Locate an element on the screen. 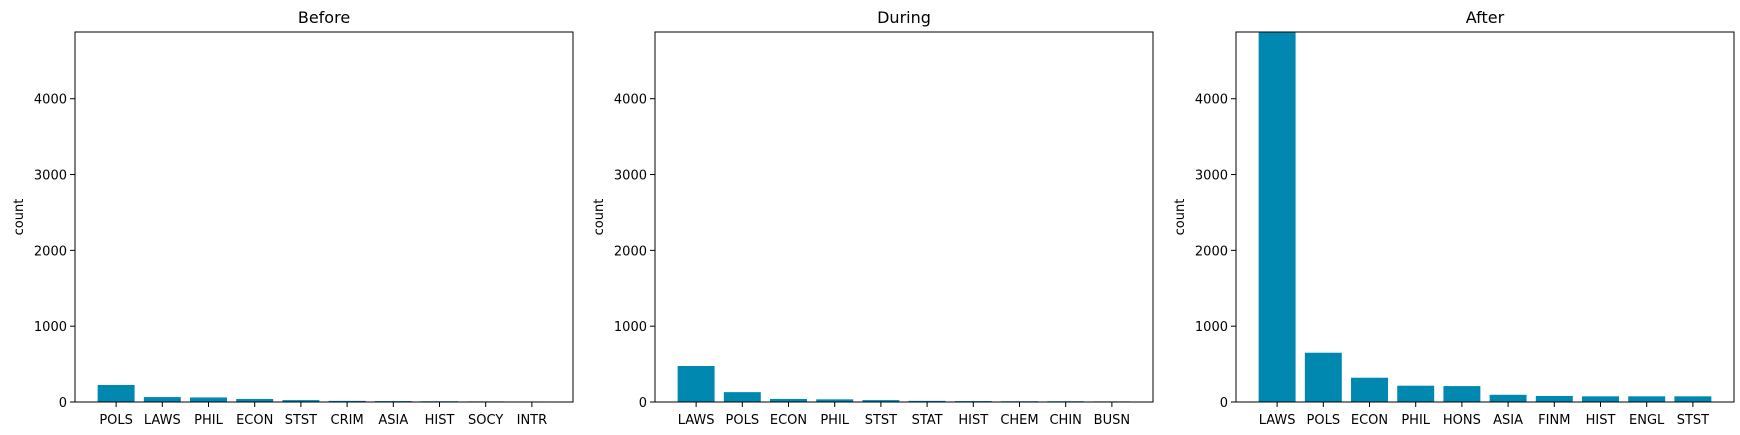  chart-title: Before is located at coordinates (324, 17).